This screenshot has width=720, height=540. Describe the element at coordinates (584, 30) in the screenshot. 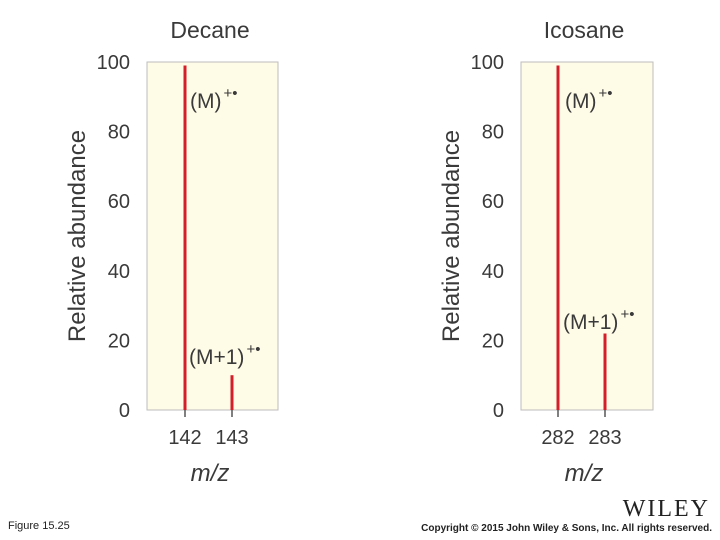

I see `chart-title: Icosane` at that location.